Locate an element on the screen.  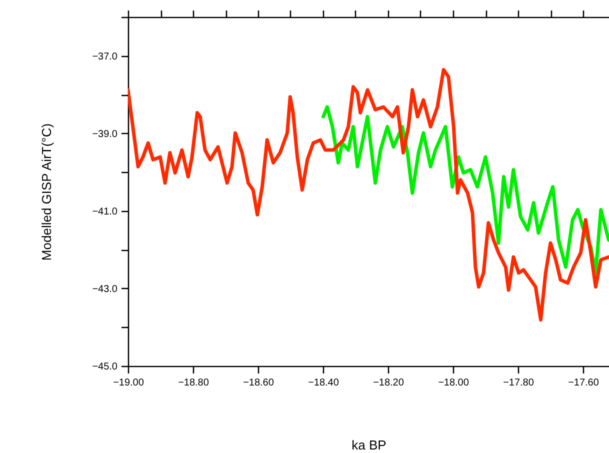
x-tick-label: −18.20 is located at coordinates (388, 383).